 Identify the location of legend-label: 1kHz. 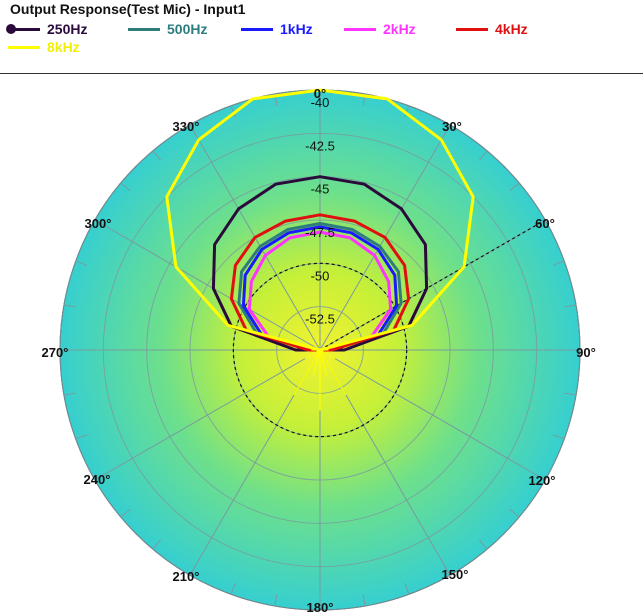
(296, 29).